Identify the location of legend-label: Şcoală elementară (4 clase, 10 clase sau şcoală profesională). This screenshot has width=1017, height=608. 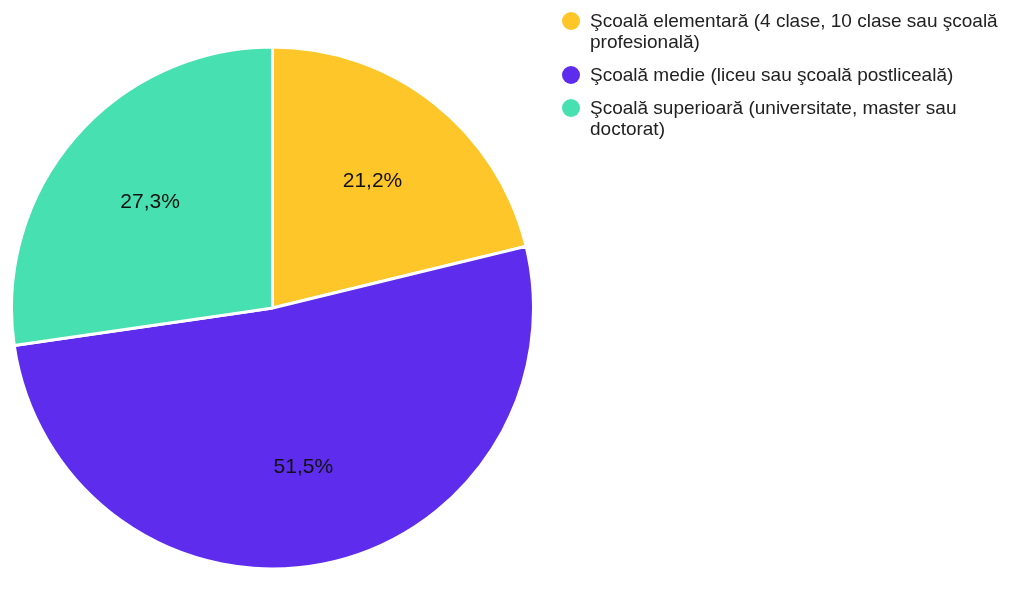
(794, 31).